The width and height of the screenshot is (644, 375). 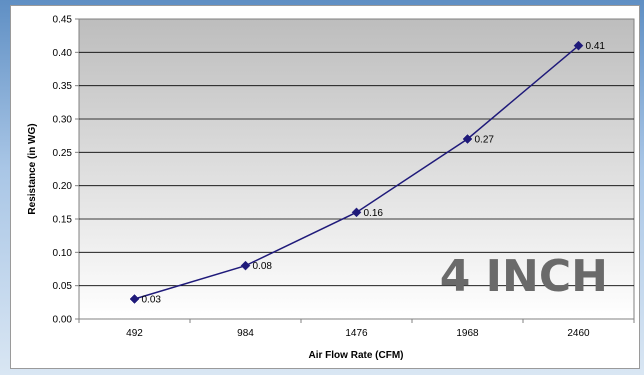 I want to click on x-tick-label: 2460, so click(x=578, y=333).